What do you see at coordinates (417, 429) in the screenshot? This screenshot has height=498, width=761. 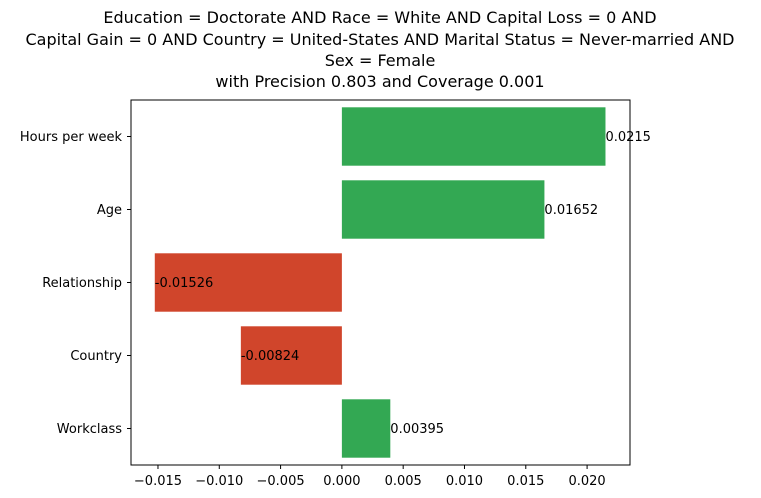 I see `bar-value-label: 0.00395` at bounding box center [417, 429].